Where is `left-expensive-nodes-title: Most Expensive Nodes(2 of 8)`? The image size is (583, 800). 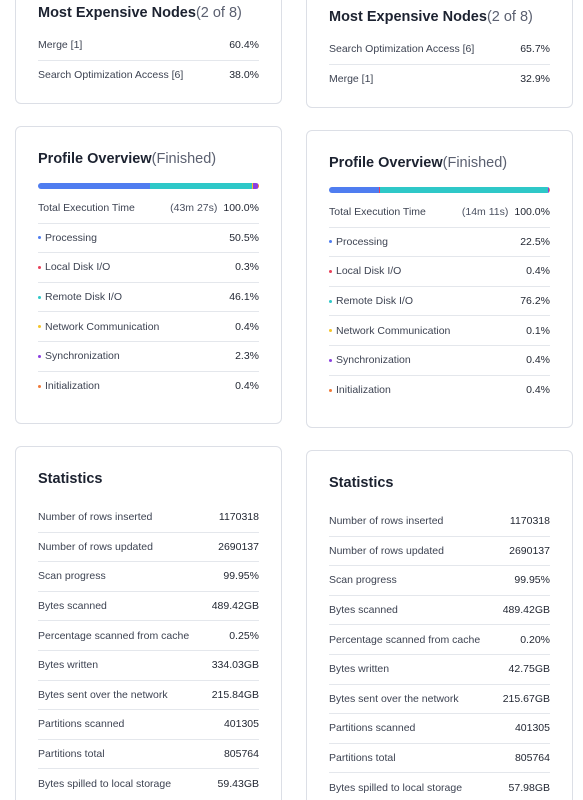 left-expensive-nodes-title: Most Expensive Nodes(2 of 8) is located at coordinates (148, 13).